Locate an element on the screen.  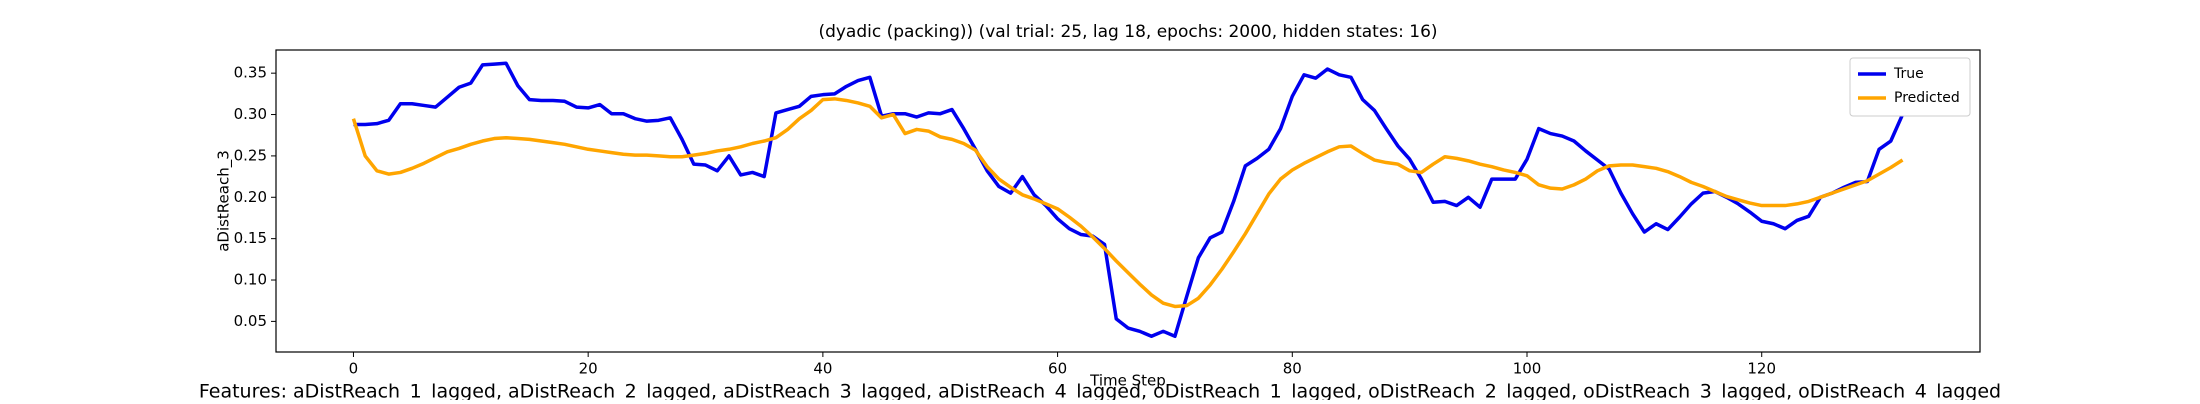
x-tick-label: 0 is located at coordinates (354, 369).